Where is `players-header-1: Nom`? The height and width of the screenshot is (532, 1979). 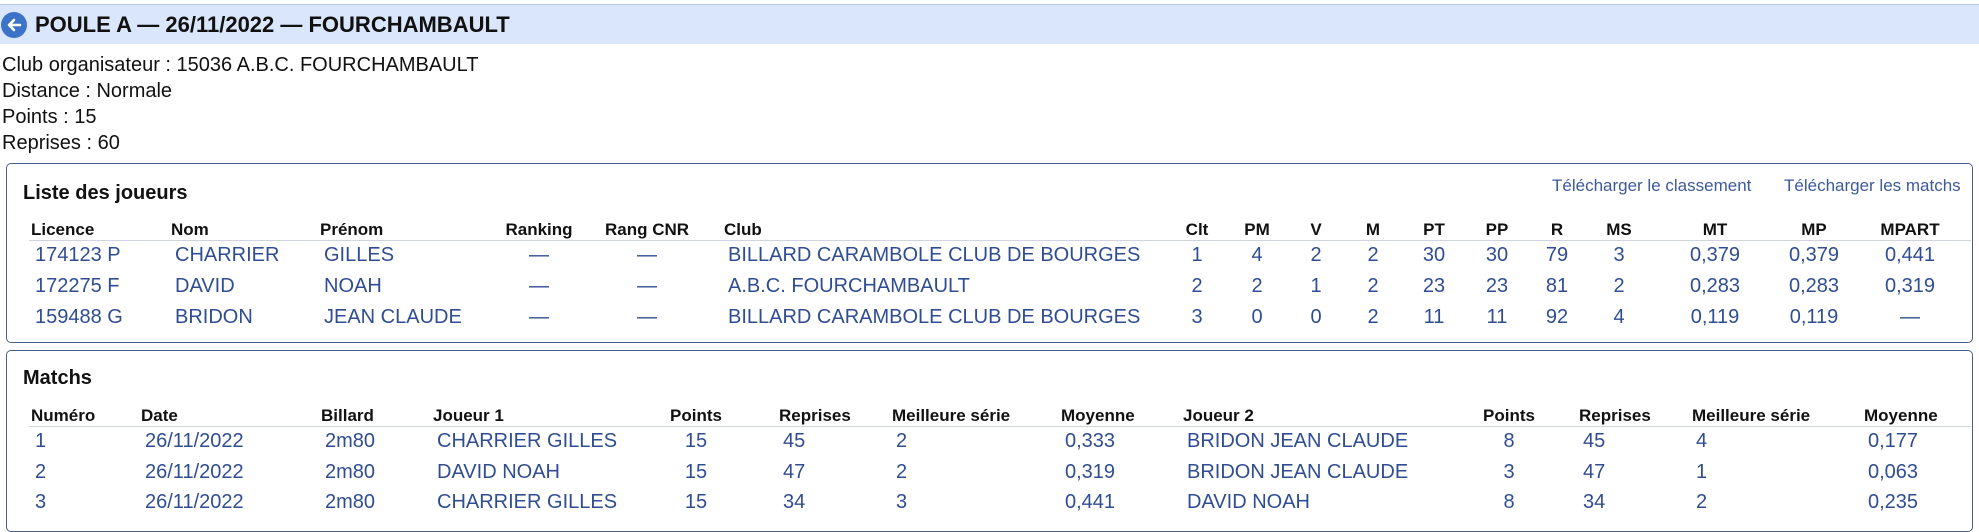
players-header-1: Nom is located at coordinates (190, 229).